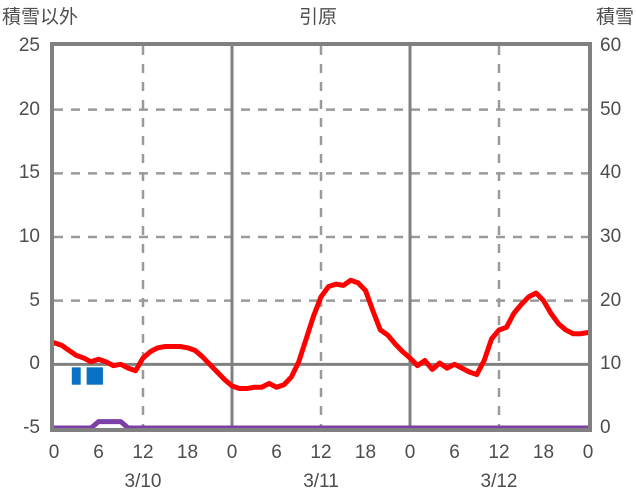 This screenshot has width=636, height=501. Describe the element at coordinates (365, 452) in the screenshot. I see `x-tick-7: 18` at that location.